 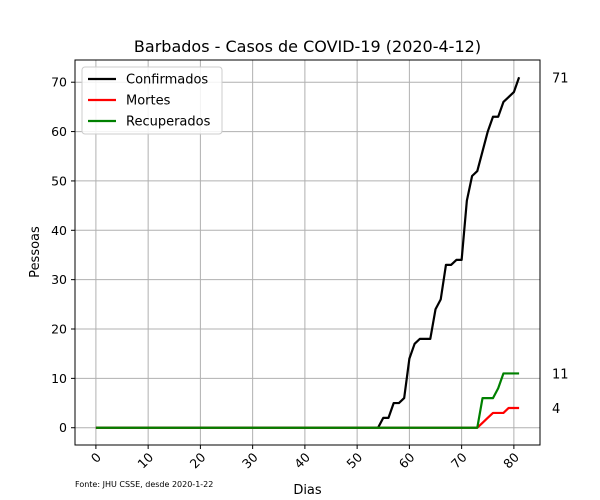 I want to click on end-label-recuperados: 11, so click(x=560, y=374).